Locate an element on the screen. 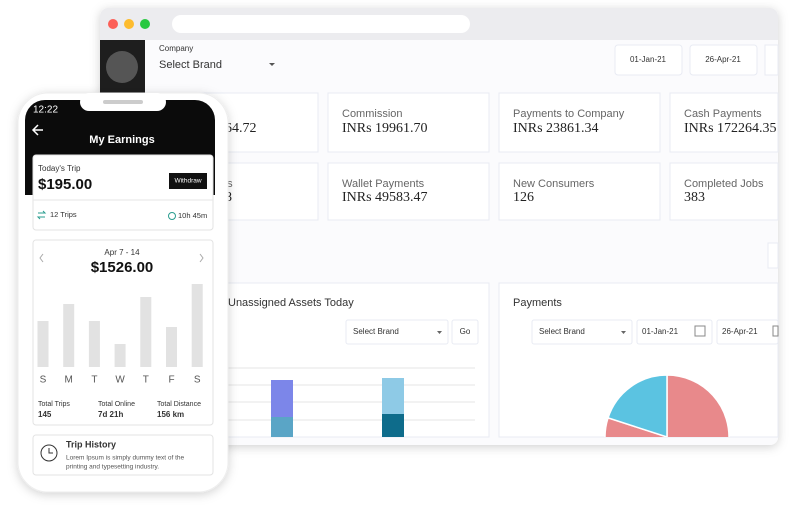  url-bar is located at coordinates (321, 24).